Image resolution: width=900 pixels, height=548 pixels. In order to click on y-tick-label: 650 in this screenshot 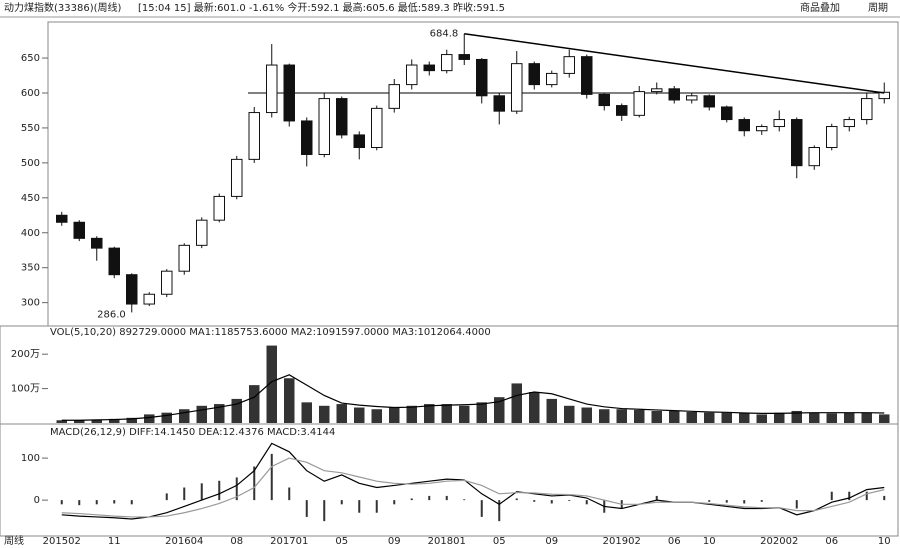, I will do `click(30, 58)`.